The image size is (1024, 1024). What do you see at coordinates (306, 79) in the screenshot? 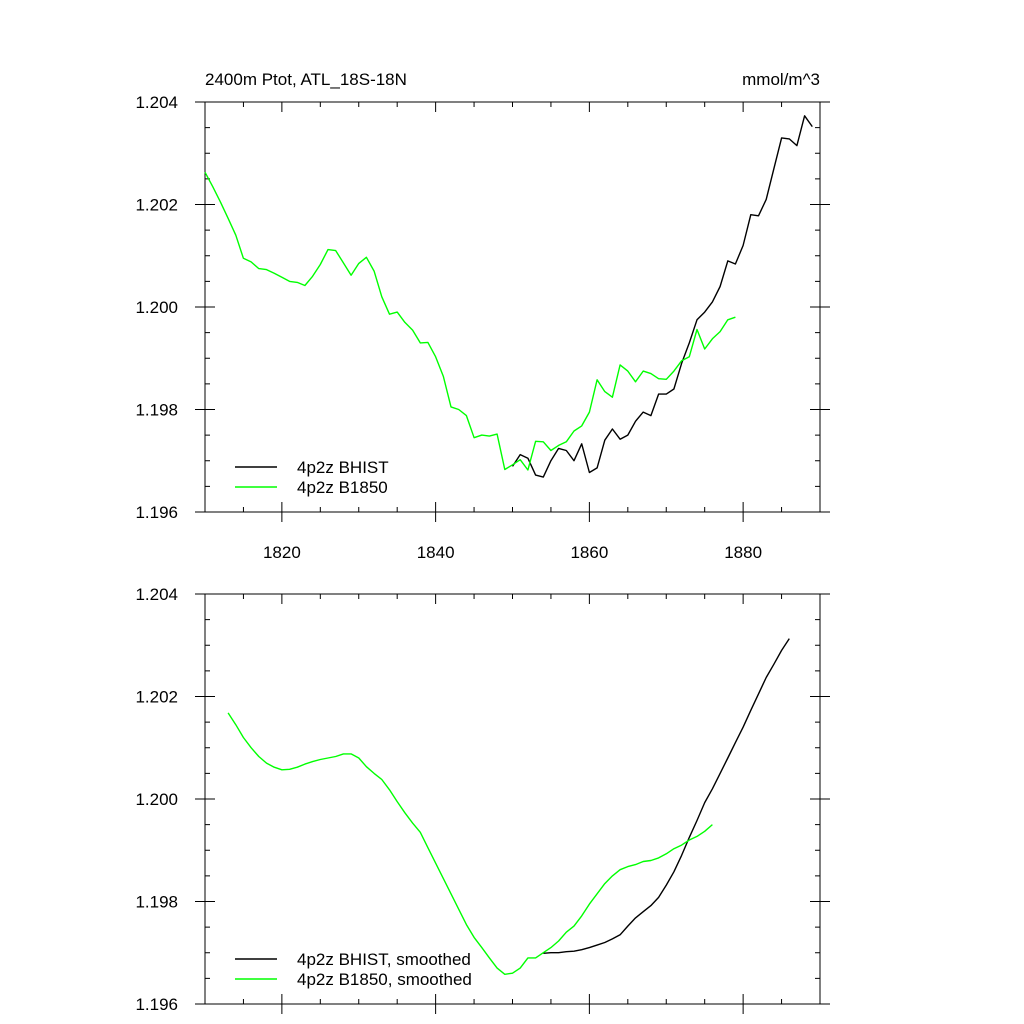
I see `chart-title: 2400m Ptot, ATL_18S-18N` at bounding box center [306, 79].